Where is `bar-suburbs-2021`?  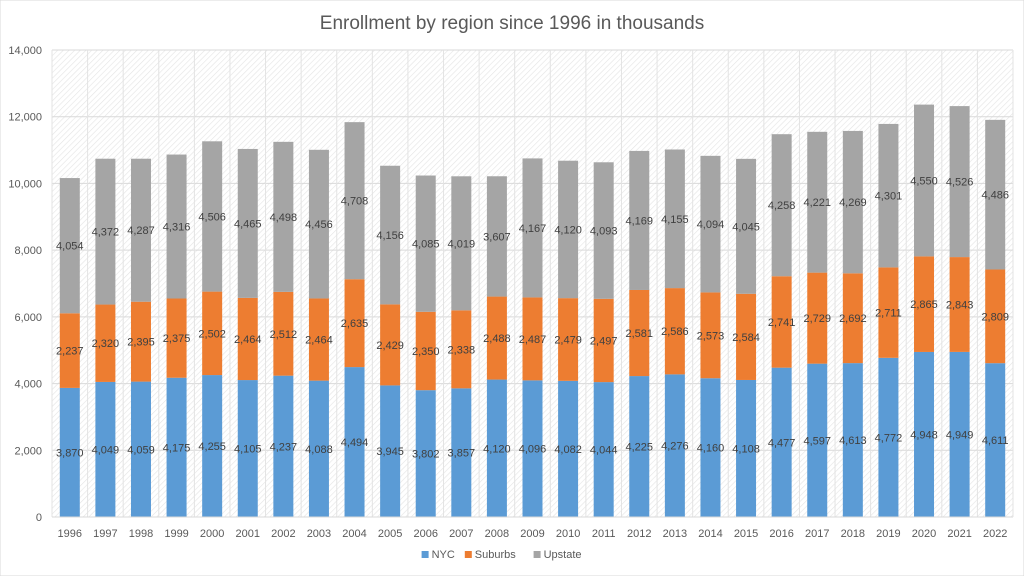
bar-suburbs-2021 is located at coordinates (959, 304).